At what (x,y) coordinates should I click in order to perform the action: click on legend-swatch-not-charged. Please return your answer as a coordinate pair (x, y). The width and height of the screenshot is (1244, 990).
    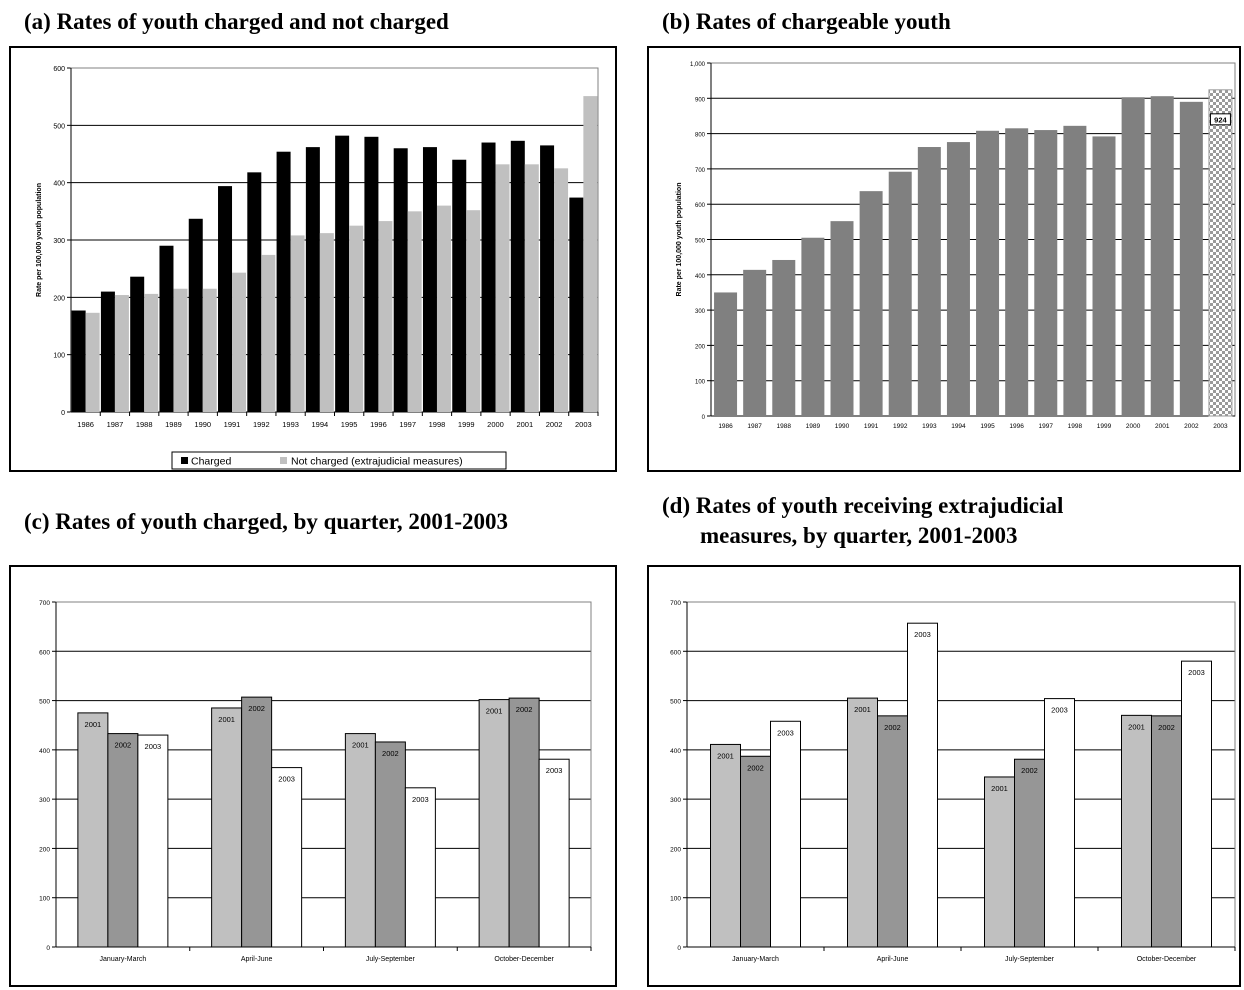
    Looking at the image, I should click on (283, 460).